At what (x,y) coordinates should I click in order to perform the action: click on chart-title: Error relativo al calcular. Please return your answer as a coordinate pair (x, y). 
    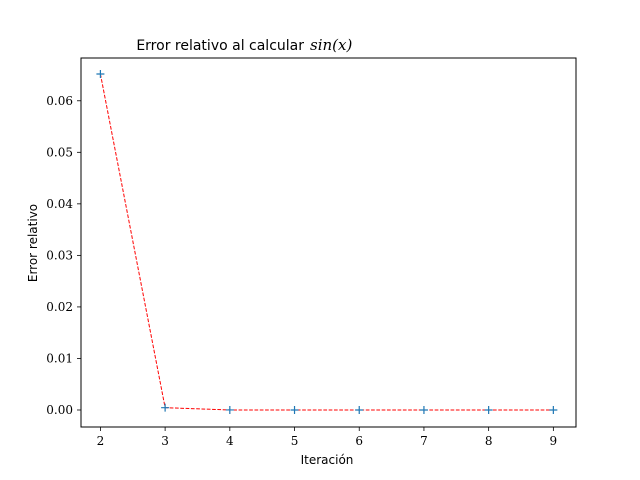
    Looking at the image, I should click on (220, 46).